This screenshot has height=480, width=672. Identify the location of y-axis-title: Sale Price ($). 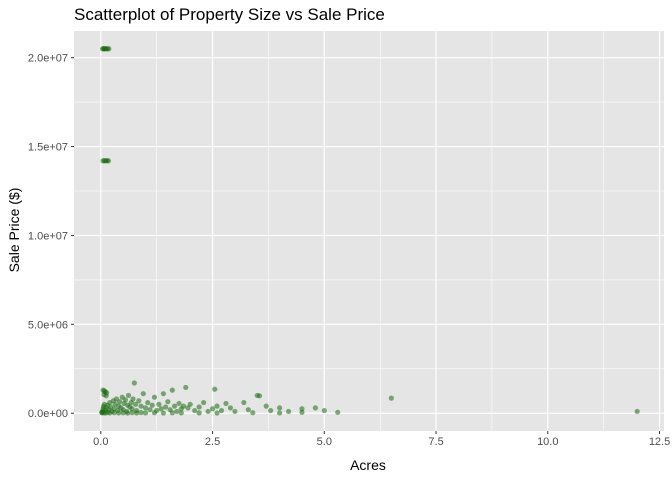
(14, 230).